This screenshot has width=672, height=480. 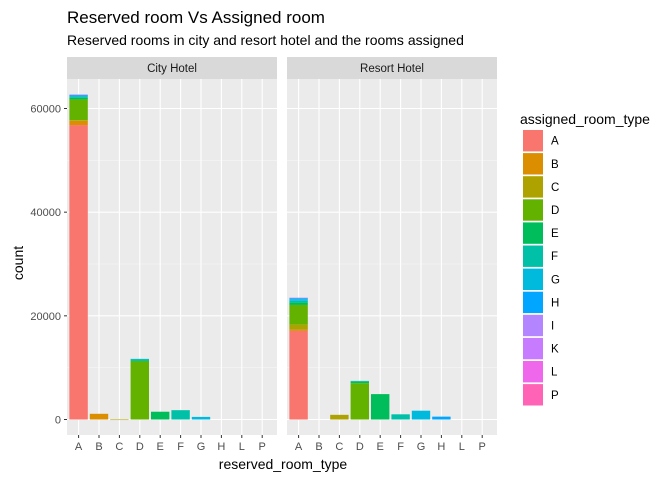 I want to click on chart-title: Reserved room Vs Assigned room, so click(x=196, y=17).